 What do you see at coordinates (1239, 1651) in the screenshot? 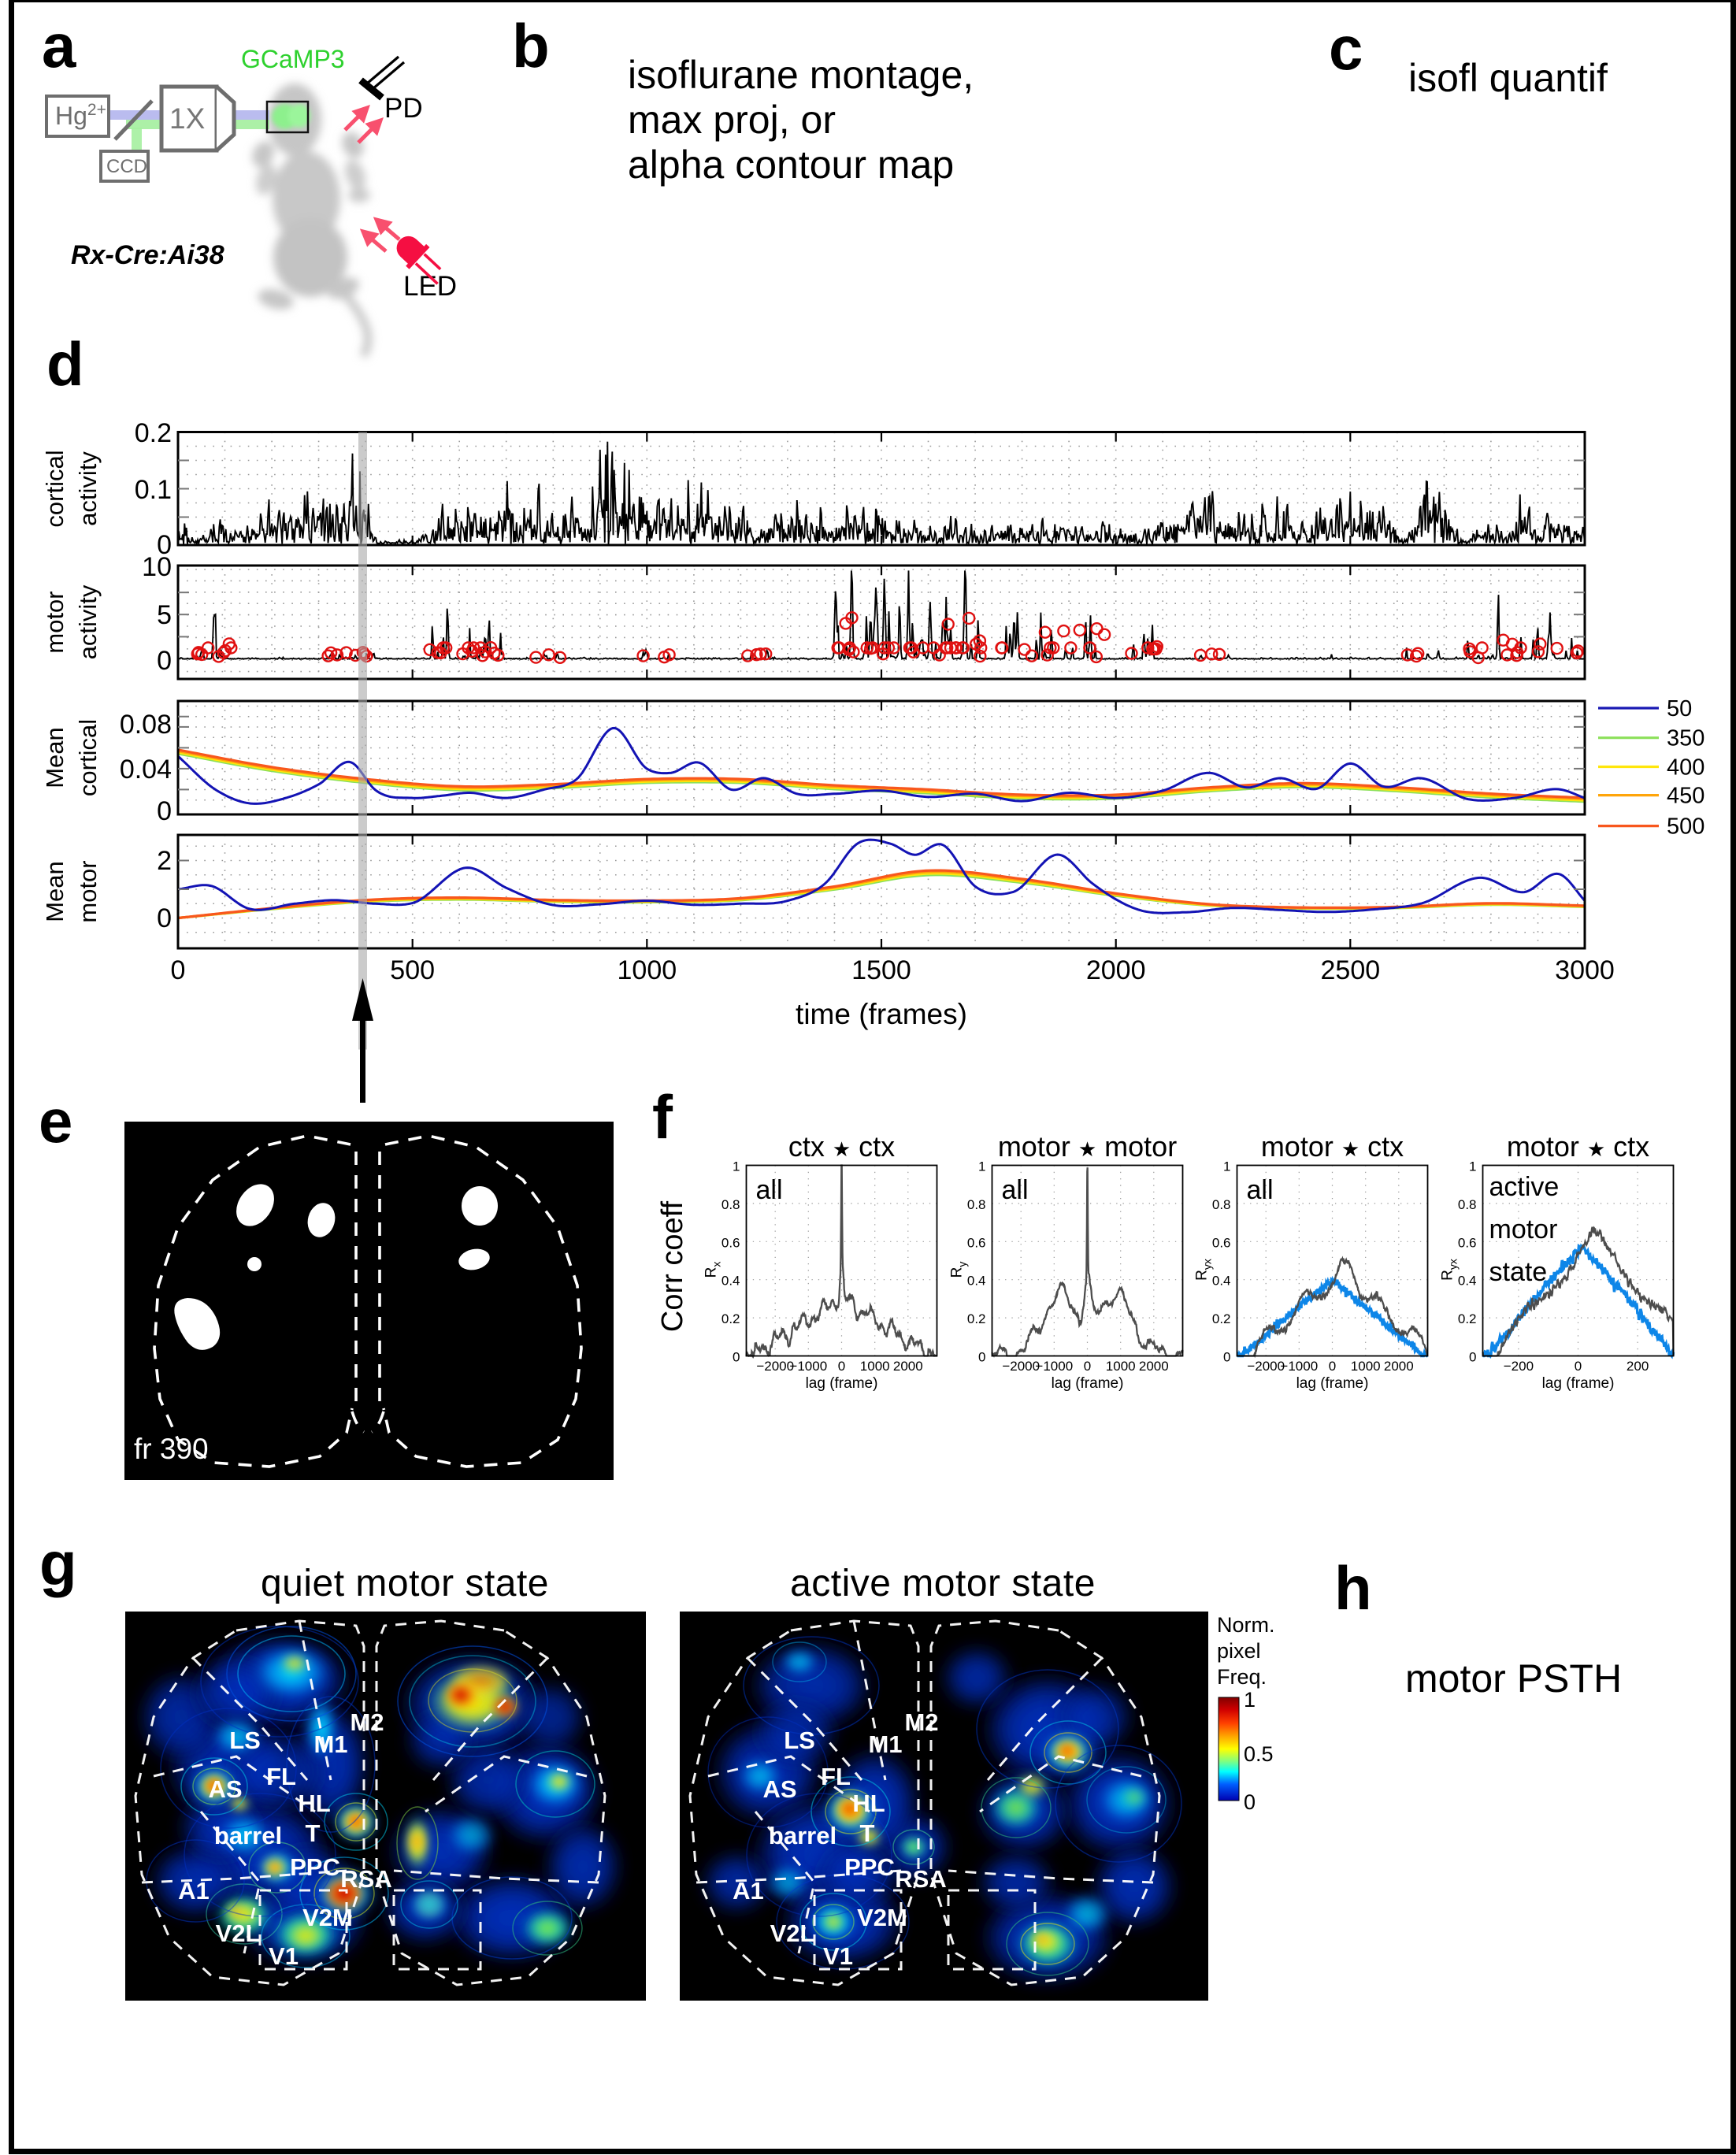
I see `svg-text: pixel` at bounding box center [1239, 1651].